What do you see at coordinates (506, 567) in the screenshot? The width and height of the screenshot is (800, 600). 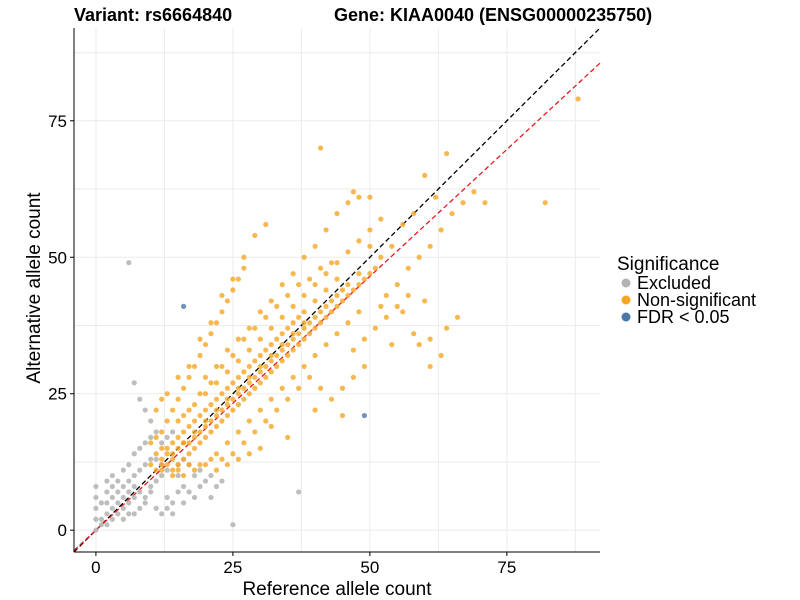 I see `x-tick-label: 75` at bounding box center [506, 567].